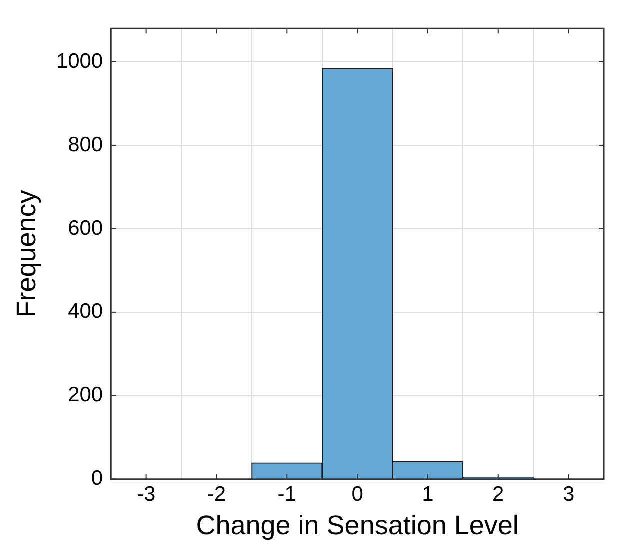 The image size is (636, 551). What do you see at coordinates (216, 494) in the screenshot?
I see `x-tick-label: -2` at bounding box center [216, 494].